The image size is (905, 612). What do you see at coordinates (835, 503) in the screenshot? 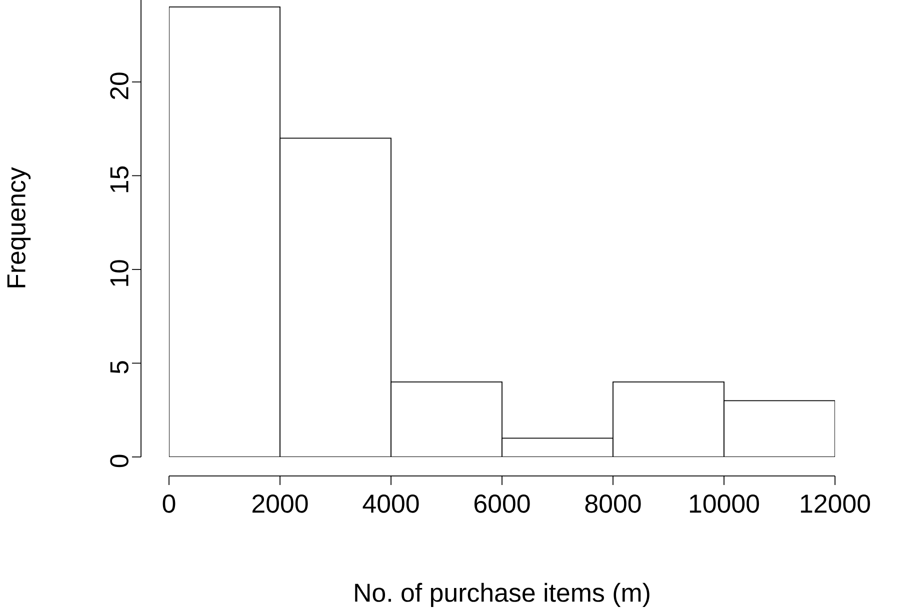
I see `x-tick-label: 12000` at bounding box center [835, 503].